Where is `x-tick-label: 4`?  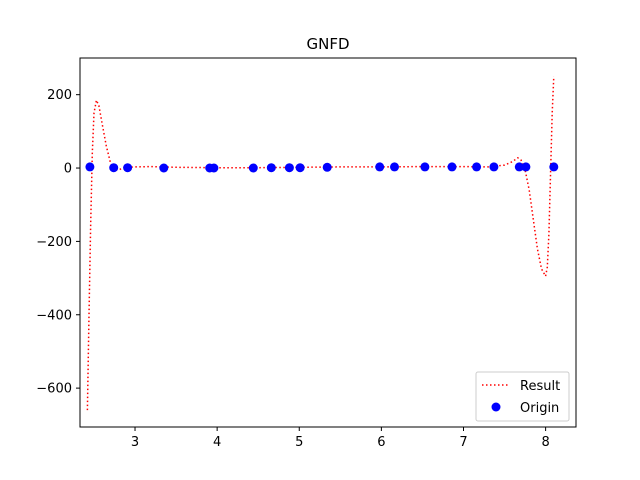
x-tick-label: 4 is located at coordinates (217, 442).